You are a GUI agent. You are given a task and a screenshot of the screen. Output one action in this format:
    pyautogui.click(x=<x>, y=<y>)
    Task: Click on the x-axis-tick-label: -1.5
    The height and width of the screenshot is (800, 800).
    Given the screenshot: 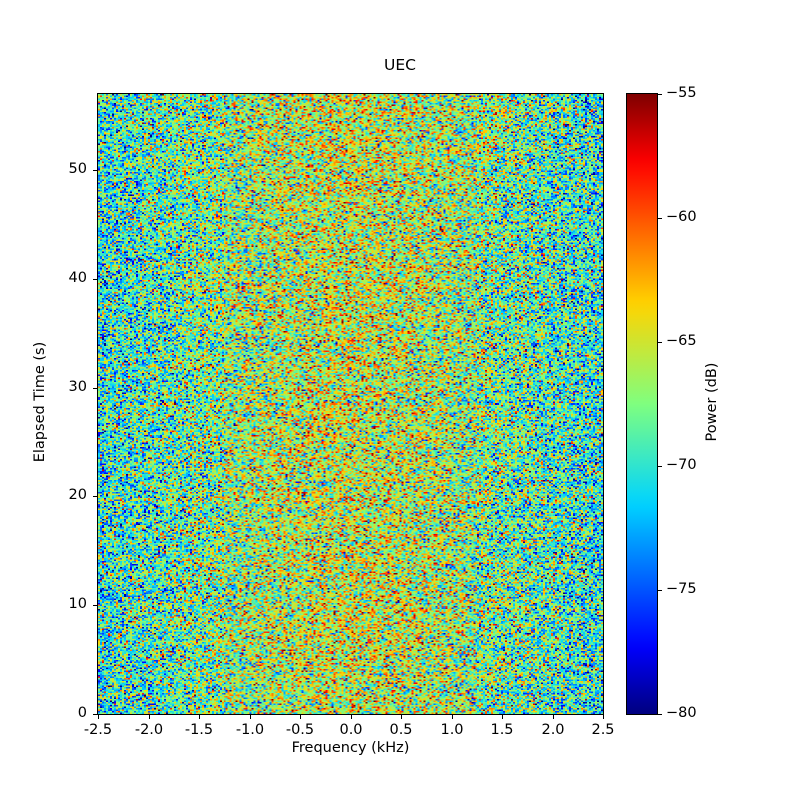 What is the action you would take?
    pyautogui.click(x=199, y=730)
    